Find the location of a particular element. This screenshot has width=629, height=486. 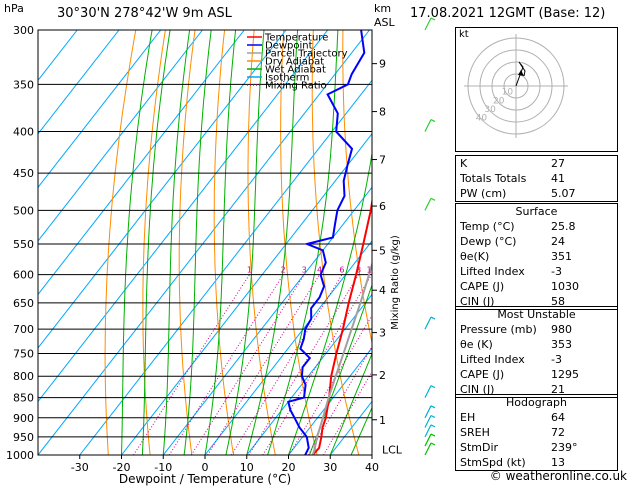

hodo-value: 239° is located at coordinates (564, 447).